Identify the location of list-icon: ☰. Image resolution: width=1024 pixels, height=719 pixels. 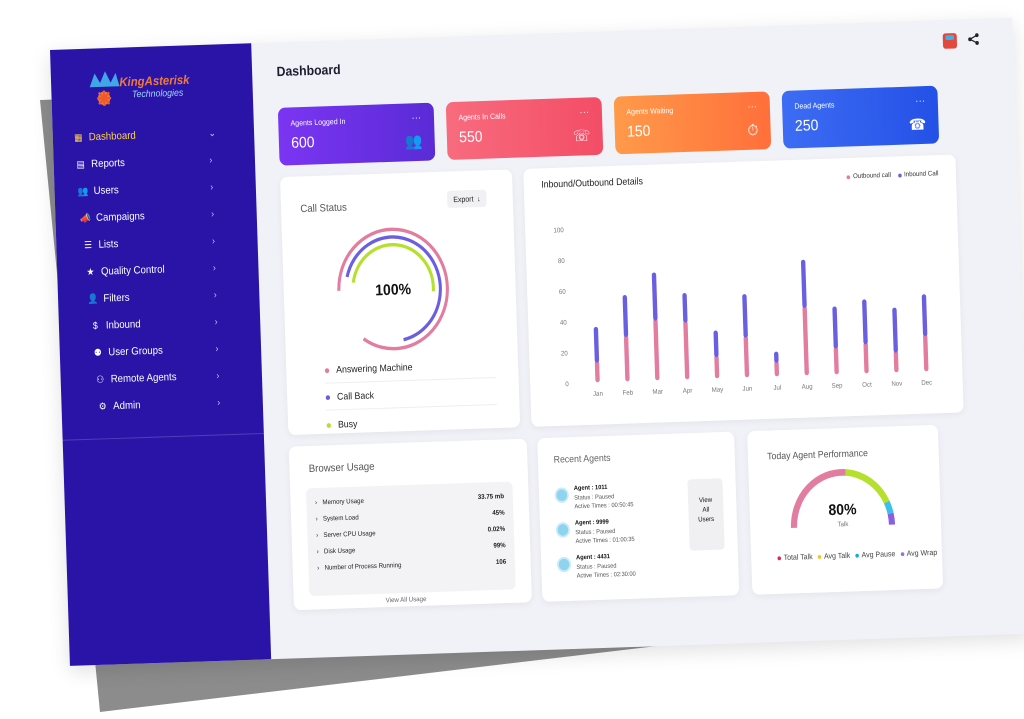
(88, 245).